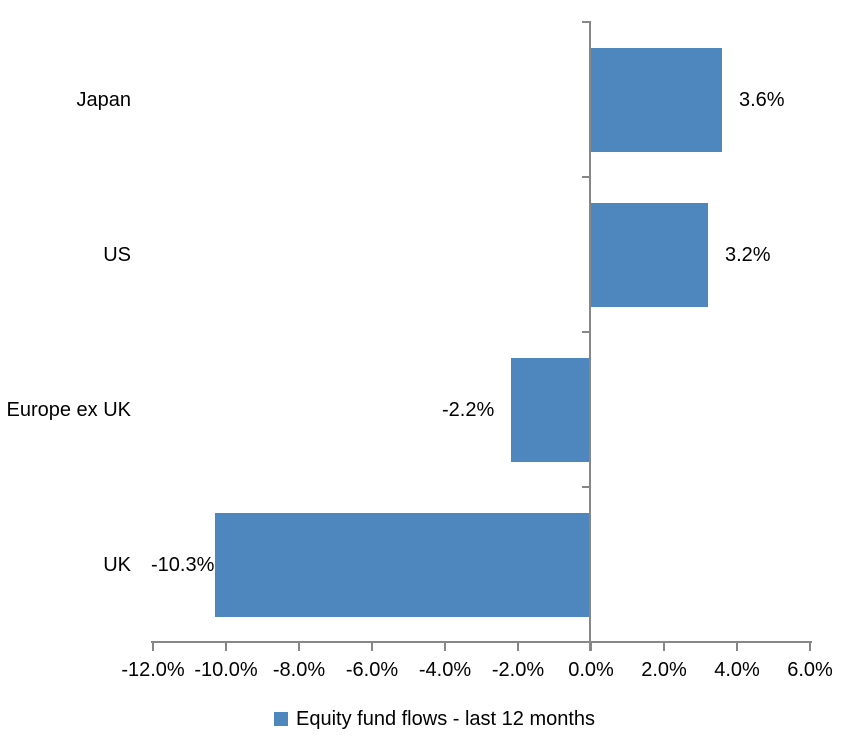 The height and width of the screenshot is (747, 852). I want to click on legend-label: Equity fund flows - last 12 months, so click(446, 719).